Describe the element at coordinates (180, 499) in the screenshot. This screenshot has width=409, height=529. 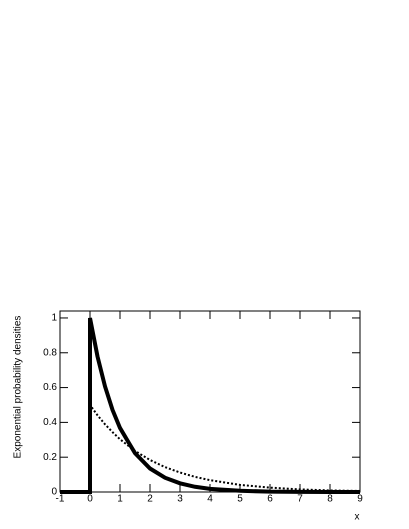
I see `x-tick-label: 3` at that location.